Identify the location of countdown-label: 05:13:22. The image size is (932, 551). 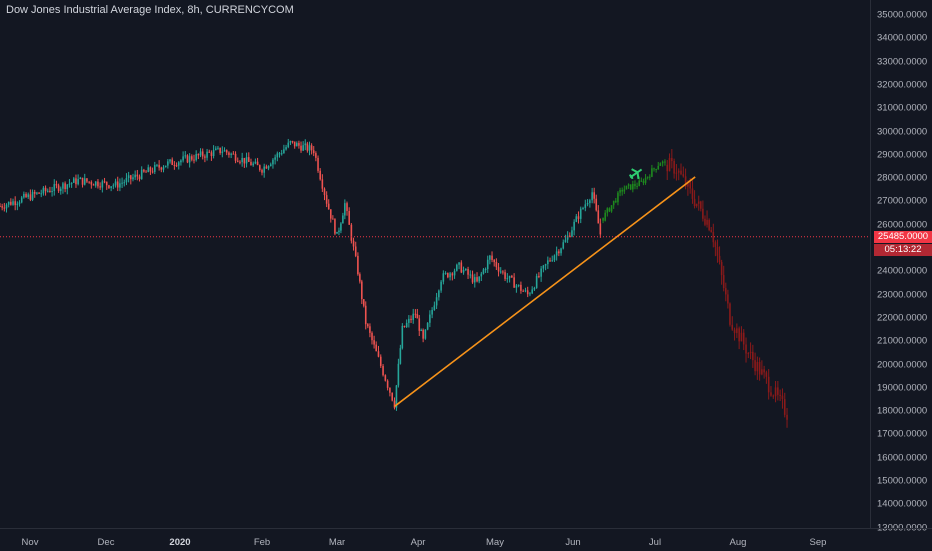
(903, 249).